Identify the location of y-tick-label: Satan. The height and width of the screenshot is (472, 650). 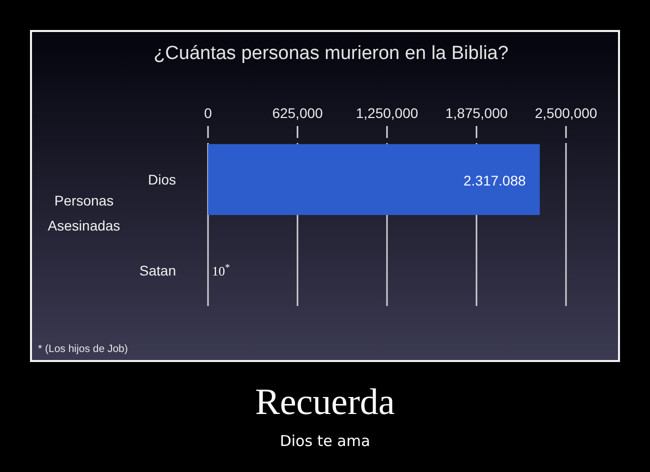
(157, 270).